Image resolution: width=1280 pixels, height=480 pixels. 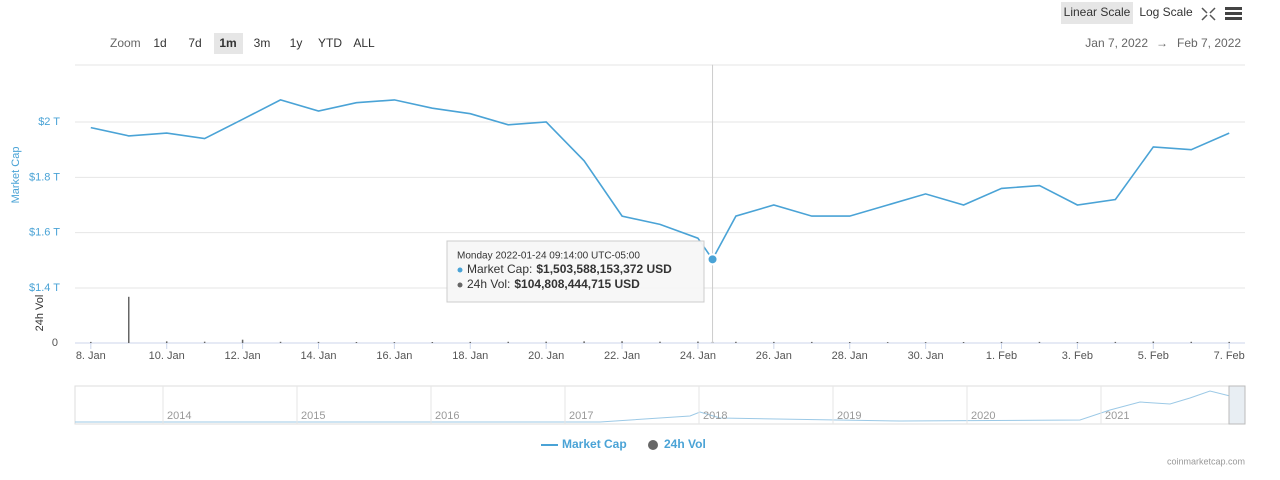 I want to click on navigator-label: 2017, so click(x=581, y=416).